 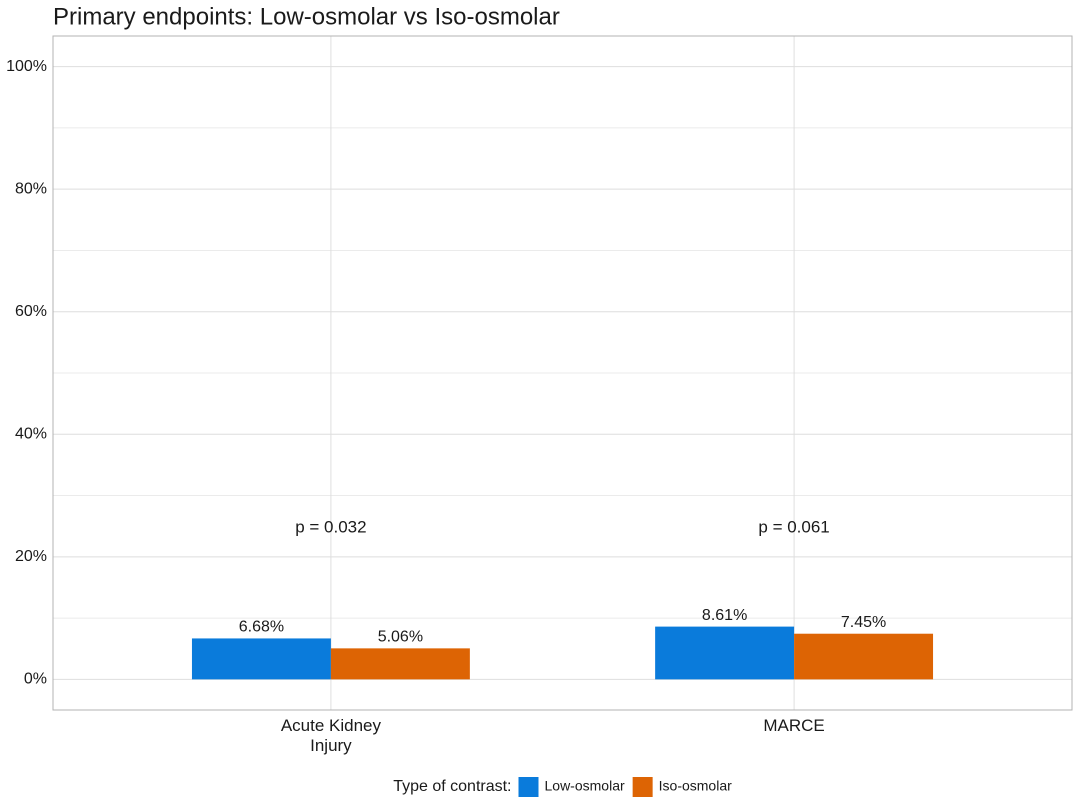 What do you see at coordinates (31, 188) in the screenshot?
I see `y-tick-label: 80%` at bounding box center [31, 188].